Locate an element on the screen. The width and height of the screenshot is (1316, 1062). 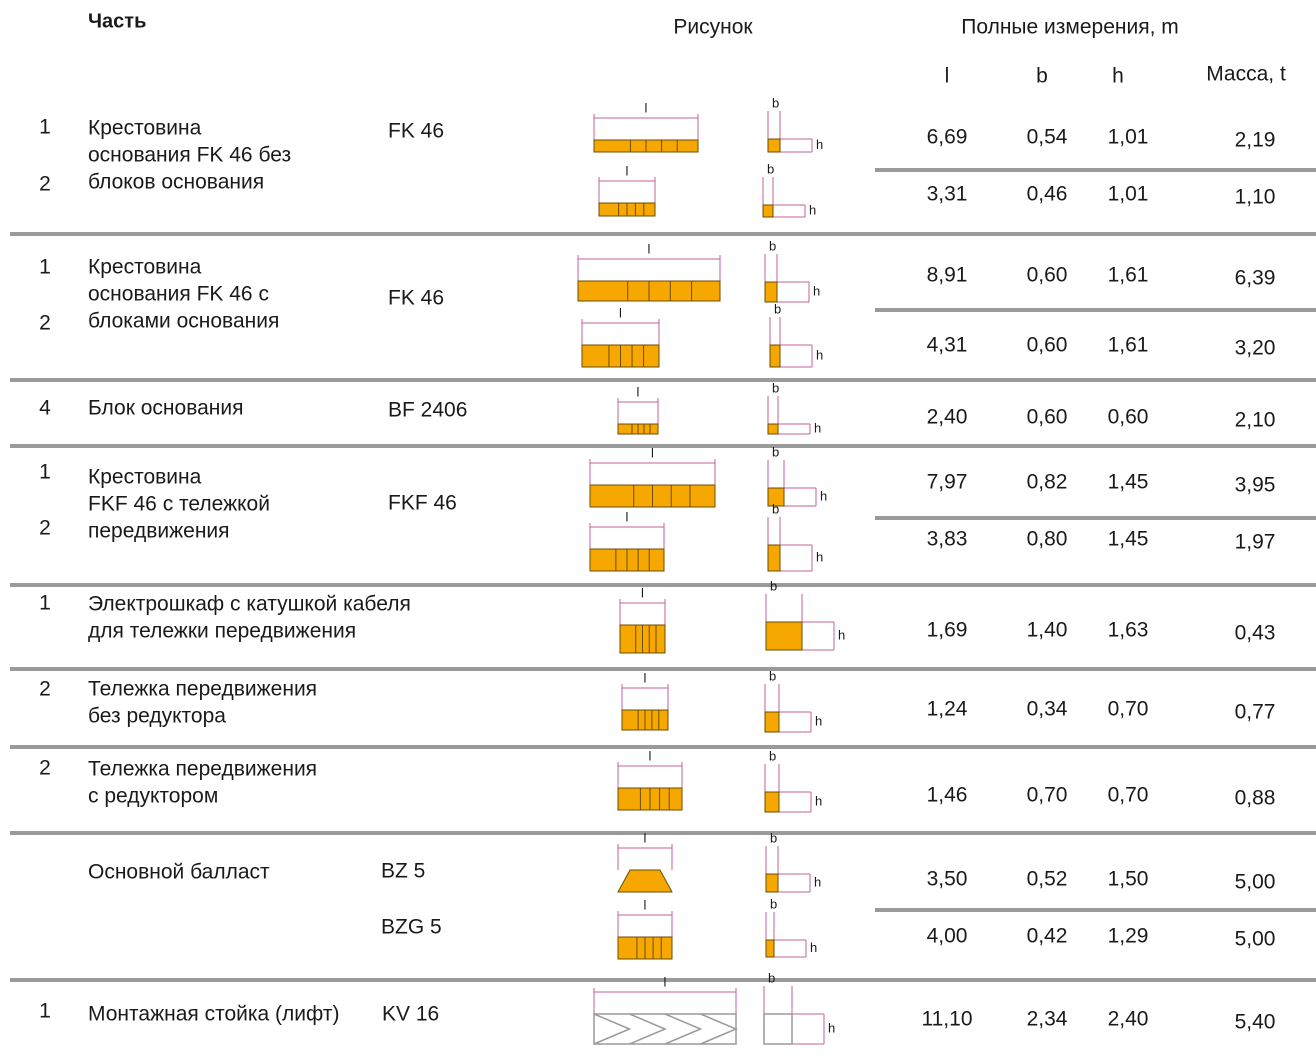
value-mass: 1,10 is located at coordinates (1255, 197).